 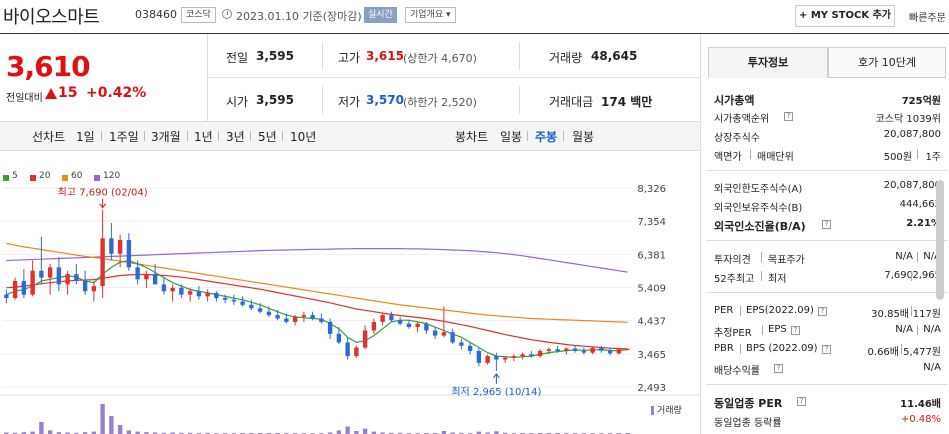 I want to click on panel-separator, so click(x=826, y=170).